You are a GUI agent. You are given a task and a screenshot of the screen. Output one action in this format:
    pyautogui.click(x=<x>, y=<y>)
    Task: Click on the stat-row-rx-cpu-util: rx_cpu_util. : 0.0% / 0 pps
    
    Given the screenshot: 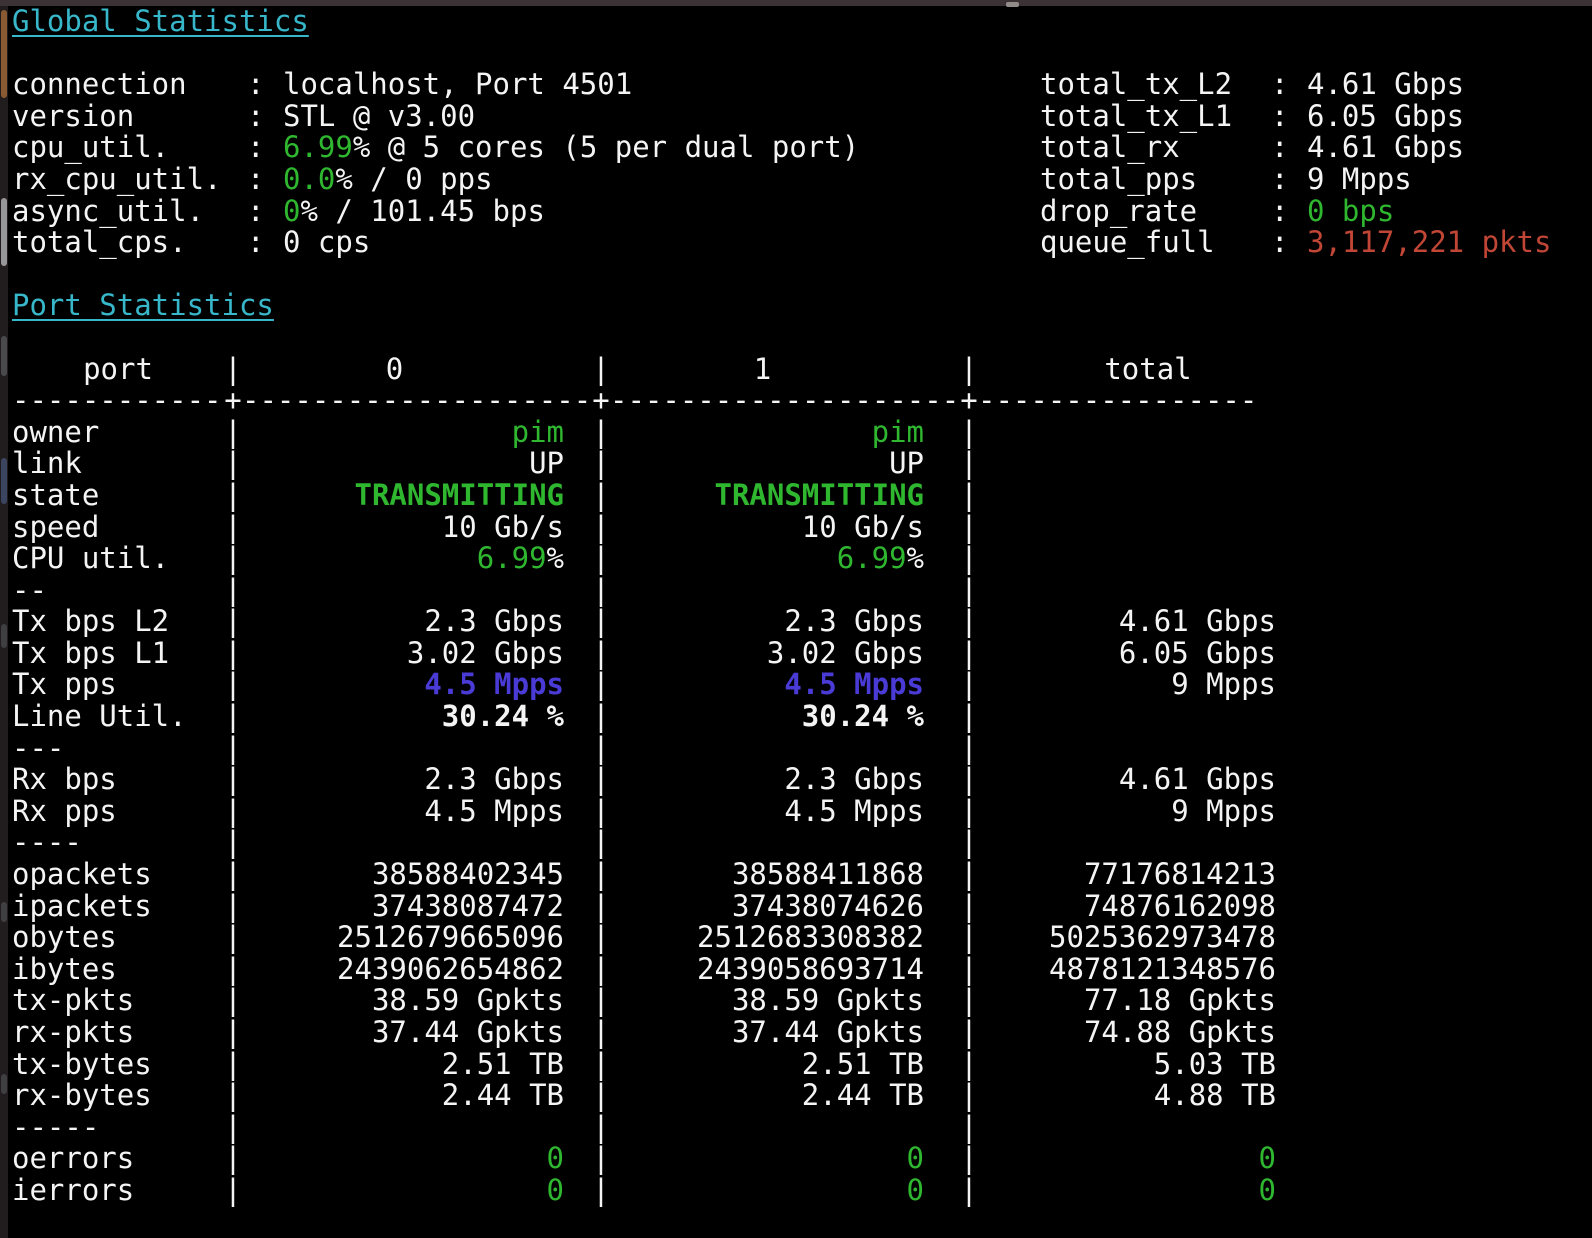 What is the action you would take?
    pyautogui.click(x=526, y=178)
    